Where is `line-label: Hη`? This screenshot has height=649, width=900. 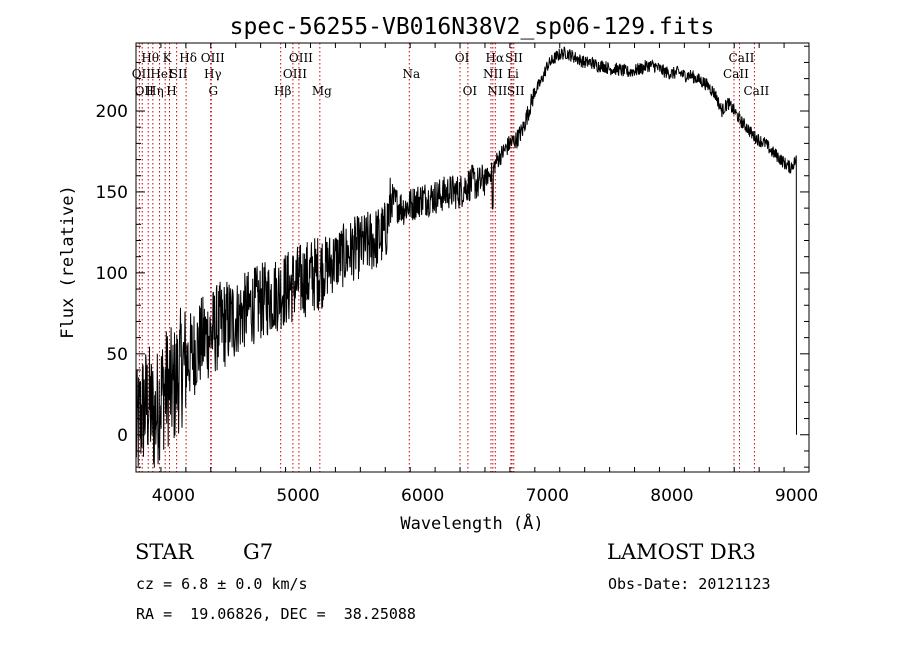 line-label: Hη is located at coordinates (155, 91).